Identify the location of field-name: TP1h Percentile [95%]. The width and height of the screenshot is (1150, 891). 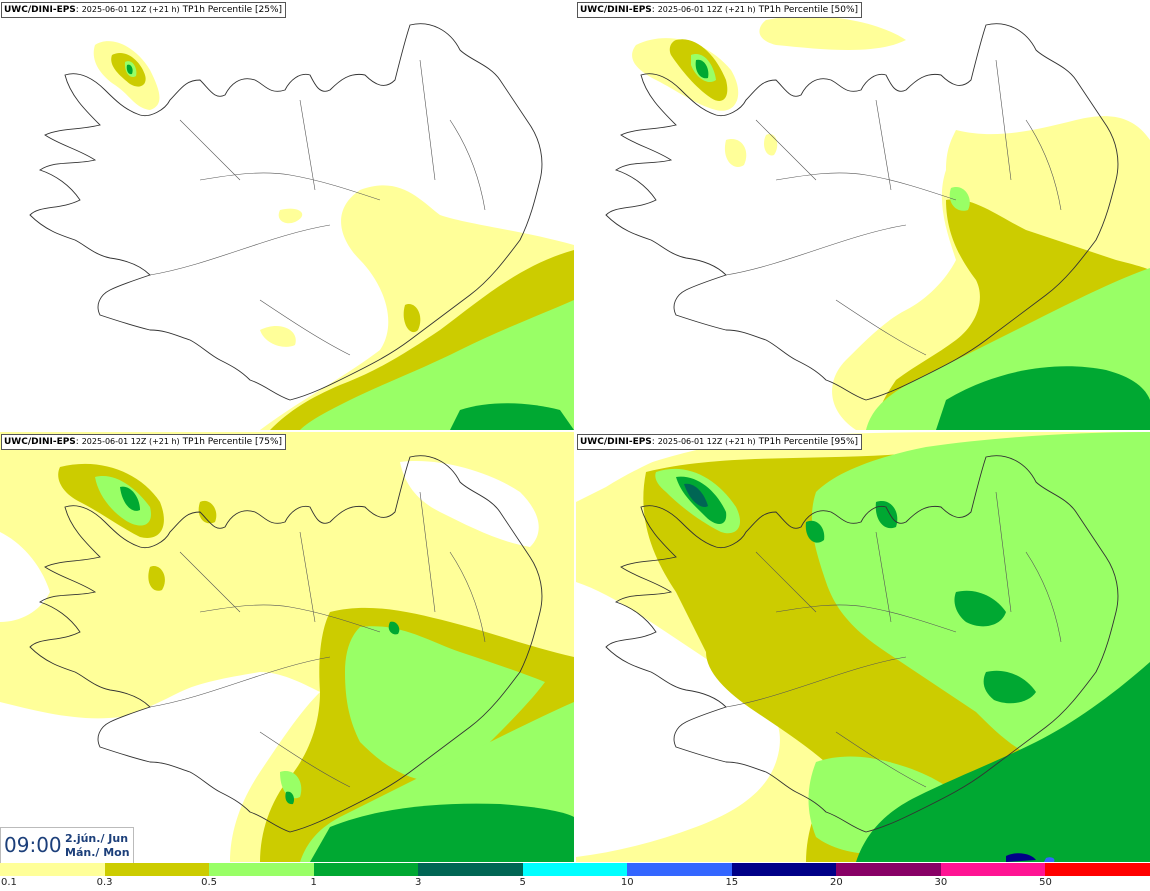
(808, 442).